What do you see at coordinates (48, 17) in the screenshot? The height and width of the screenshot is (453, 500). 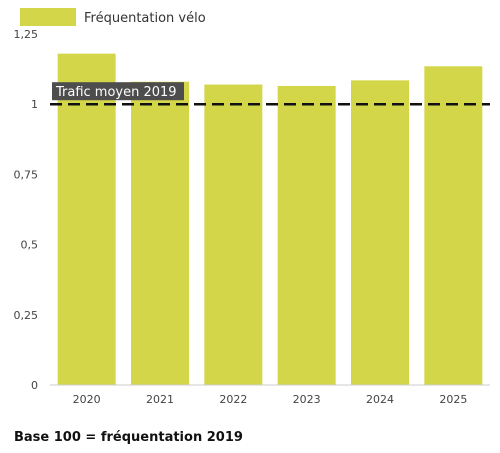 I see `legend-swatch` at bounding box center [48, 17].